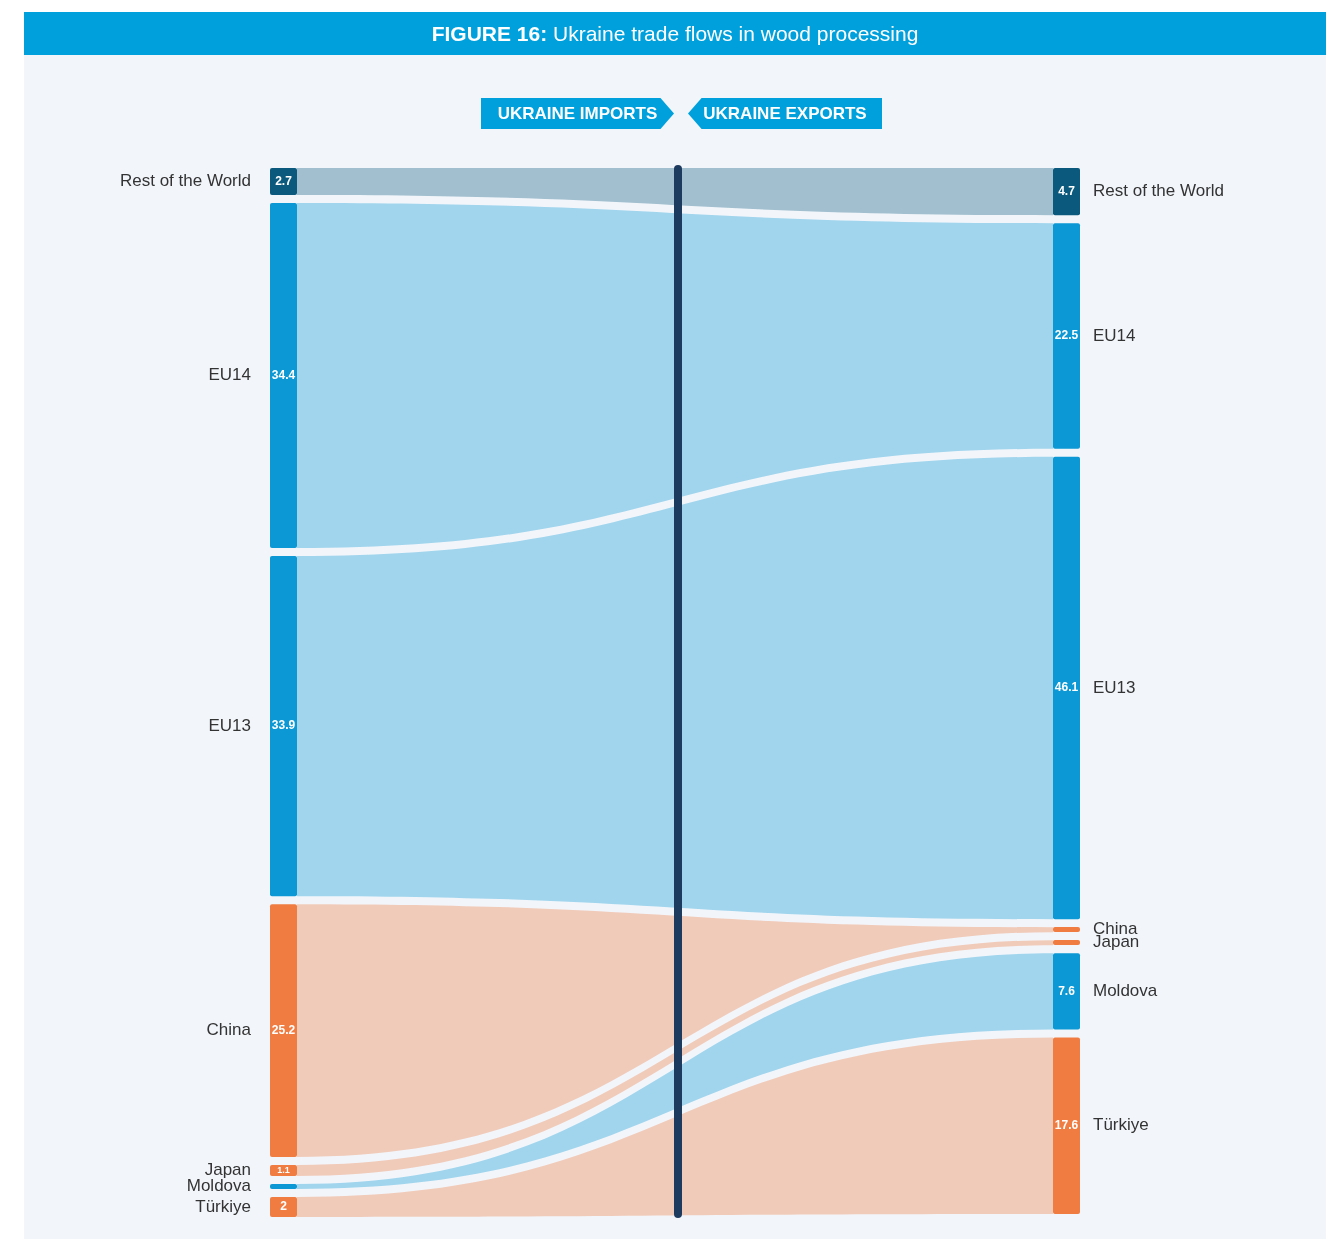 This screenshot has height=1239, width=1335. What do you see at coordinates (785, 113) in the screenshot?
I see `text: UKRAINE EXPORTS` at bounding box center [785, 113].